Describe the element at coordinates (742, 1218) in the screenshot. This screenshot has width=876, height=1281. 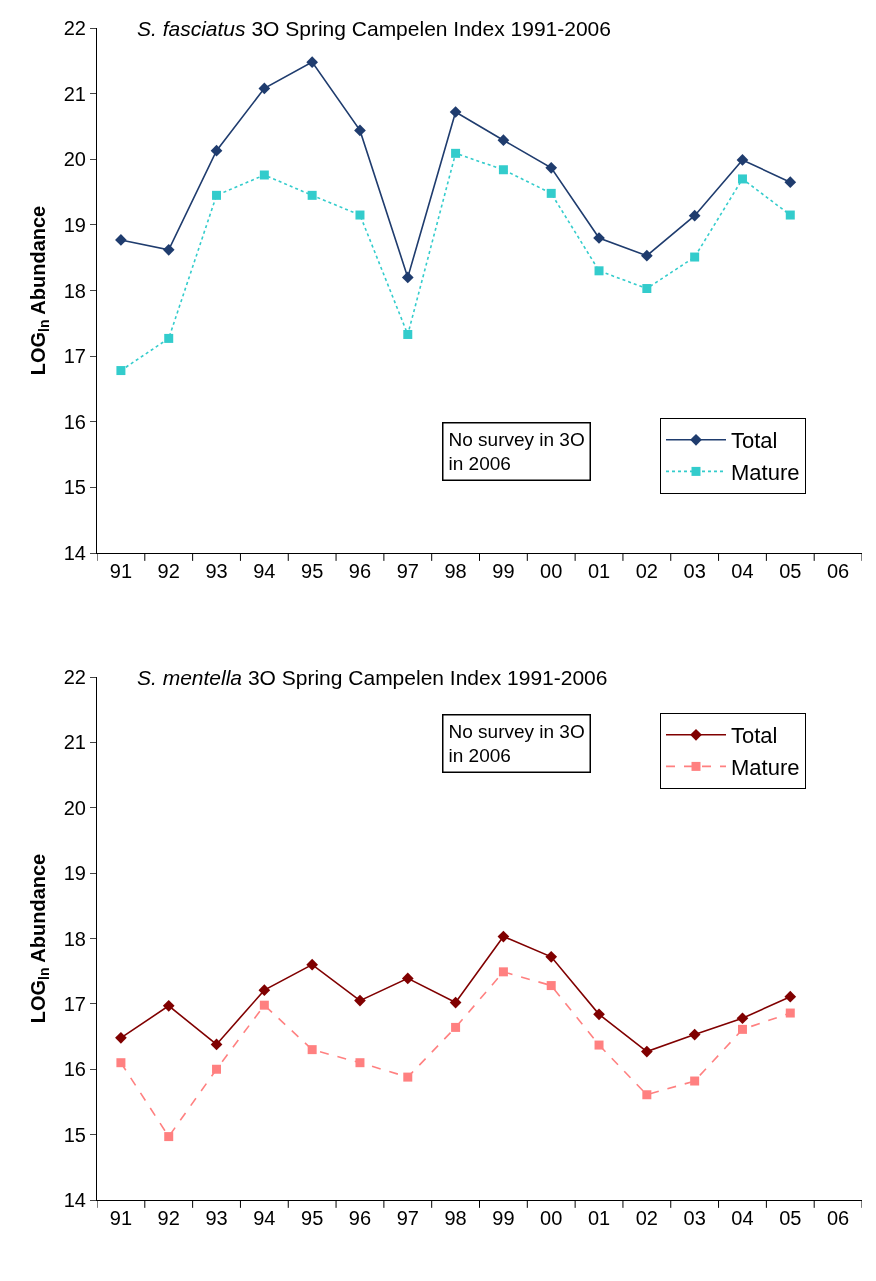
I see `x-tick-label: 04` at that location.